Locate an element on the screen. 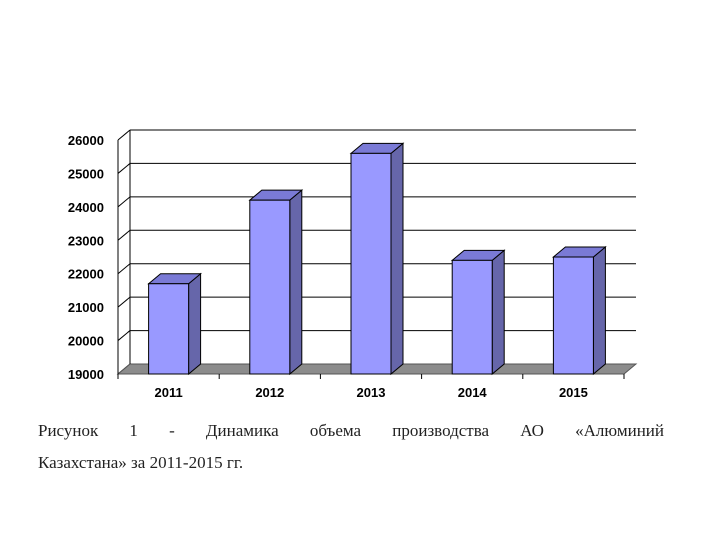 The height and width of the screenshot is (540, 720). y-tick-label: 22000 is located at coordinates (86, 274).